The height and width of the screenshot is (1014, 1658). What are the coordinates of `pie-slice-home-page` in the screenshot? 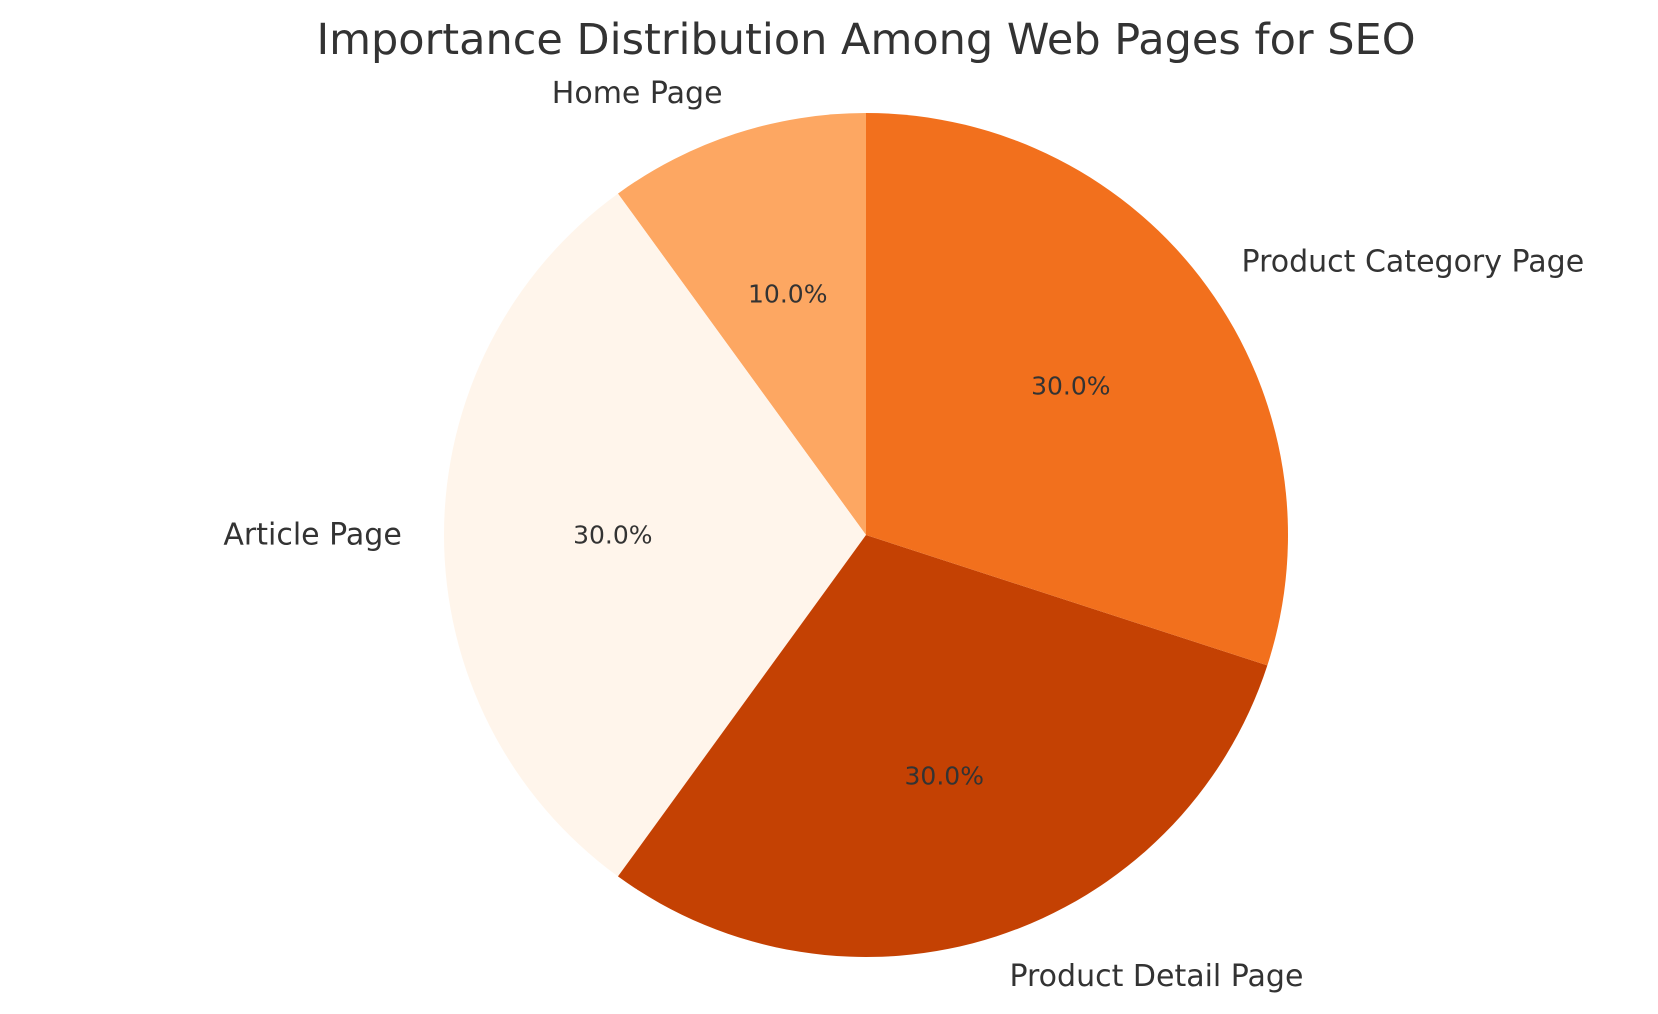 It's located at (741, 324).